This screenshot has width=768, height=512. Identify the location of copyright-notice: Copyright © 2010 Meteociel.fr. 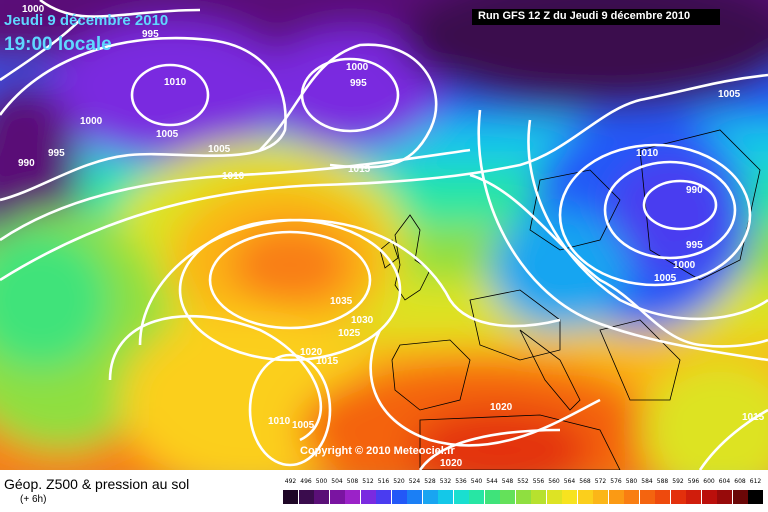
(377, 451).